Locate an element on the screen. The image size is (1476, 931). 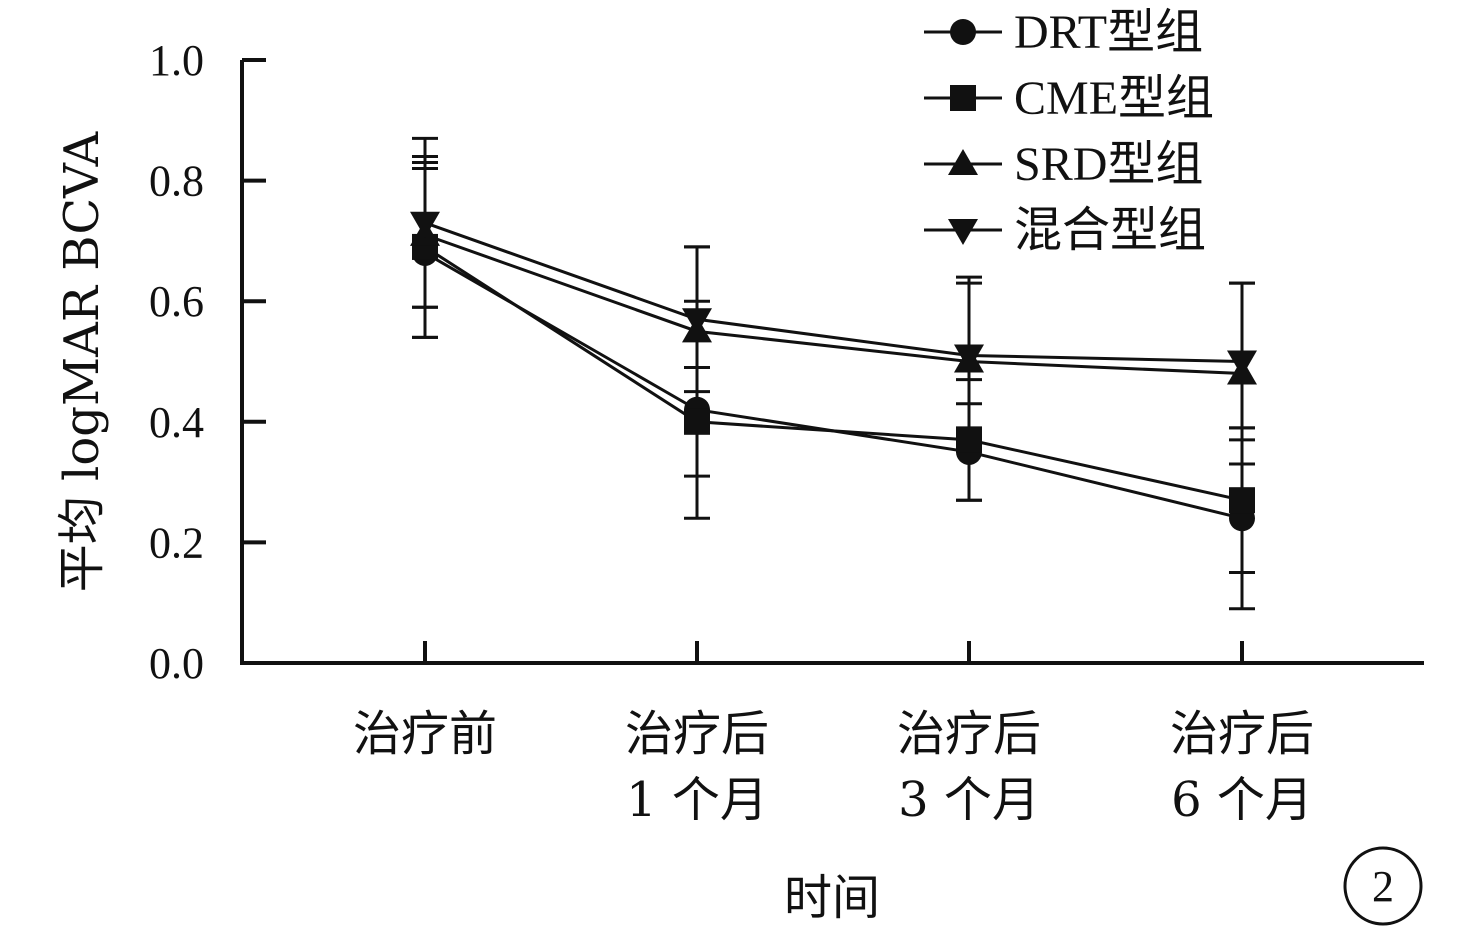
series-mixed is located at coordinates (833, 294).